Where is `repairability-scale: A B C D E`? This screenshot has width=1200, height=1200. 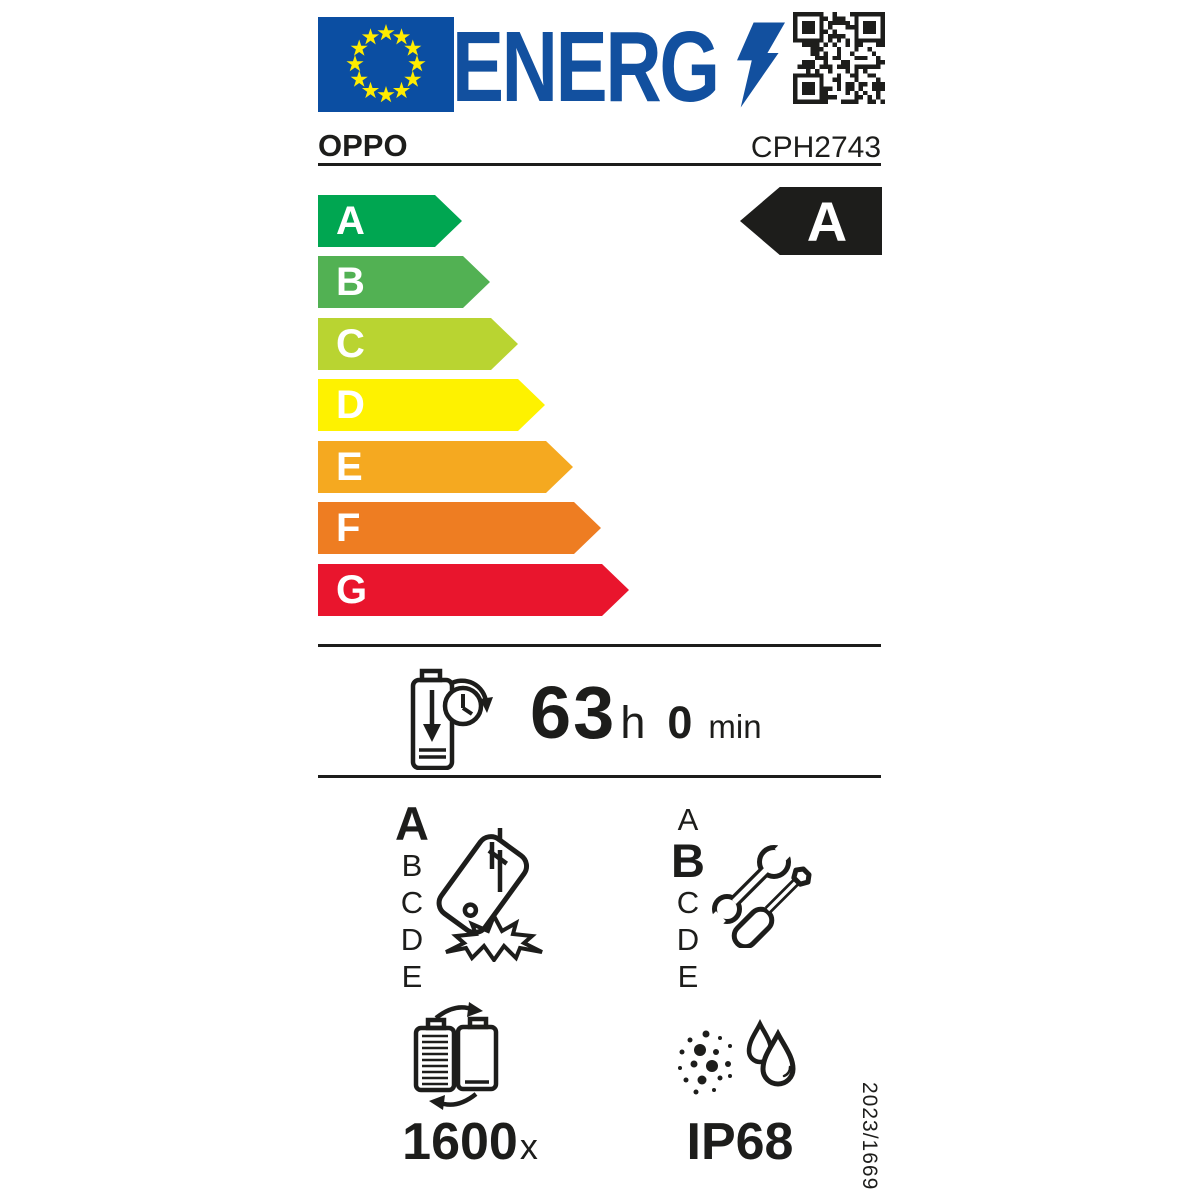 repairability-scale: A B C D E is located at coordinates (688, 898).